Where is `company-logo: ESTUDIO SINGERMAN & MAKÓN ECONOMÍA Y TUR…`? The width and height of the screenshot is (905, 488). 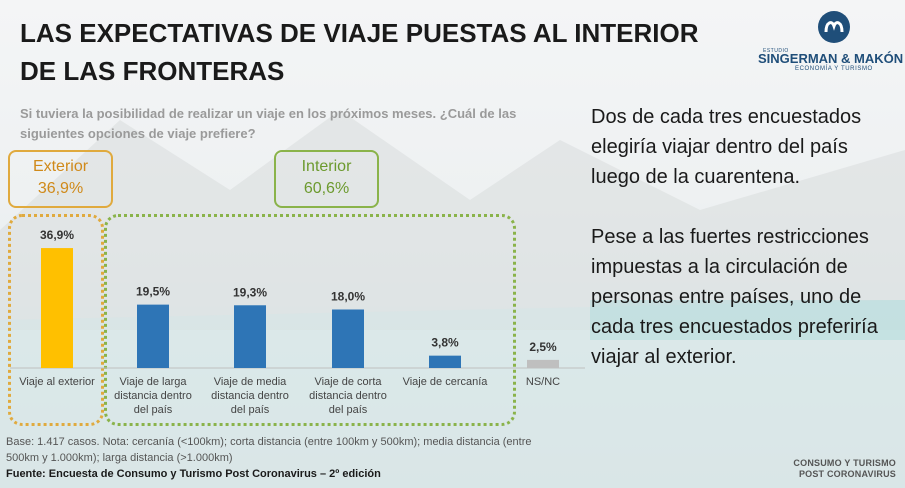
company-logo: ESTUDIO SINGERMAN & MAKÓN ECONOMÍA Y TUR… is located at coordinates (824, 41).